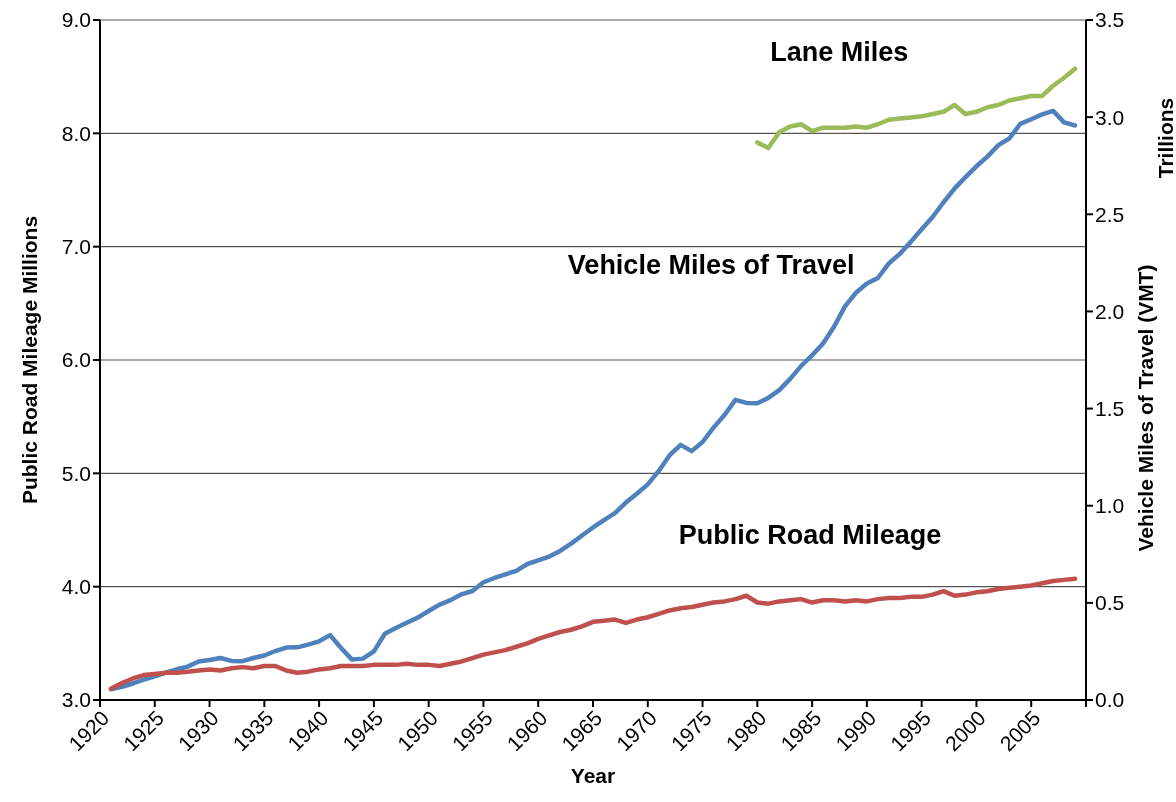 The width and height of the screenshot is (1176, 802). I want to click on x-axis-title: Year, so click(593, 776).